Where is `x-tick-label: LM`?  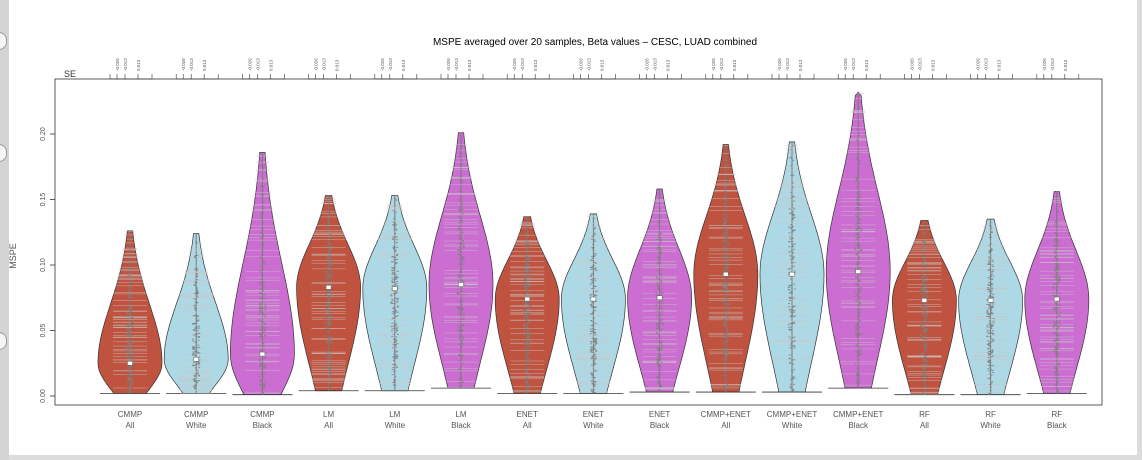 x-tick-label: LM is located at coordinates (328, 414).